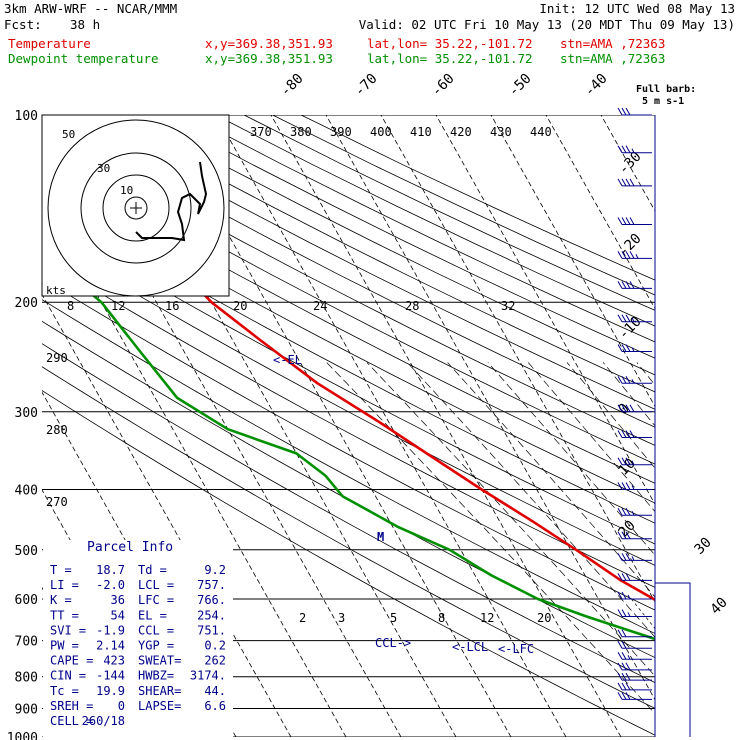  I want to click on isotherm-label: -40, so click(596, 85).